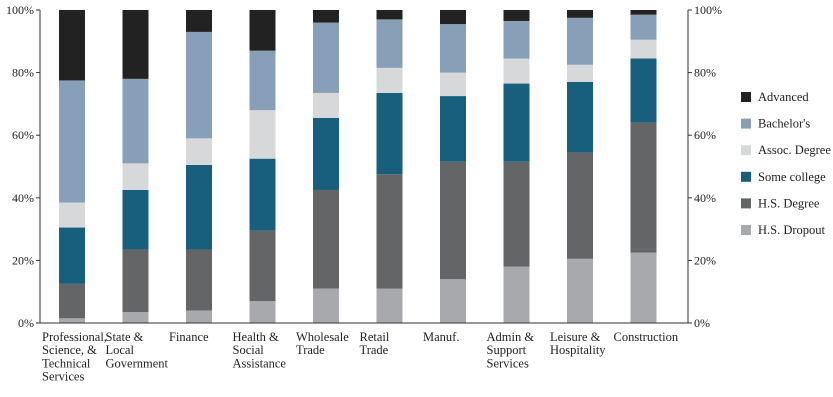 The width and height of the screenshot is (833, 397). What do you see at coordinates (792, 230) in the screenshot?
I see `legend-label-h-s-dropout: H.S. Dropout` at bounding box center [792, 230].